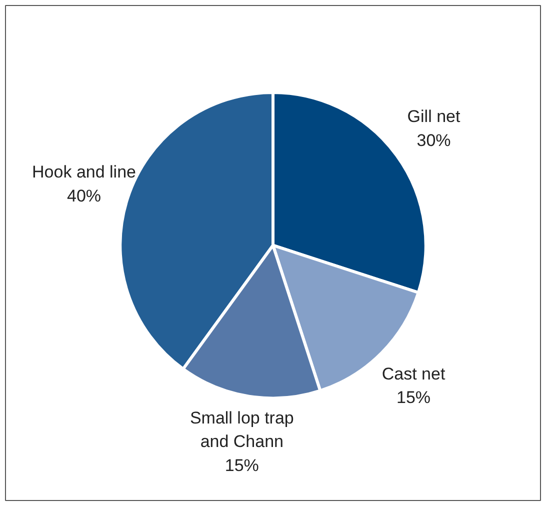 This screenshot has width=549, height=510. Describe the element at coordinates (84, 172) in the screenshot. I see `slice-label: Hook and line` at that location.